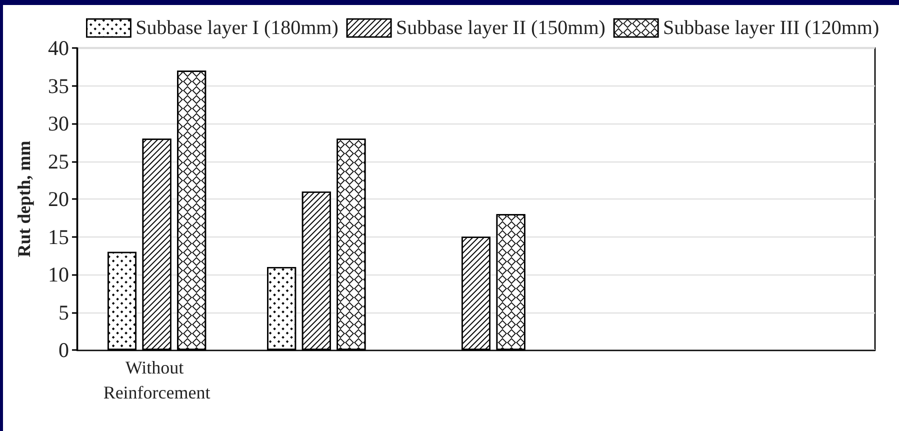  Describe the element at coordinates (58, 86) in the screenshot. I see `y-tick-label: 35` at that location.